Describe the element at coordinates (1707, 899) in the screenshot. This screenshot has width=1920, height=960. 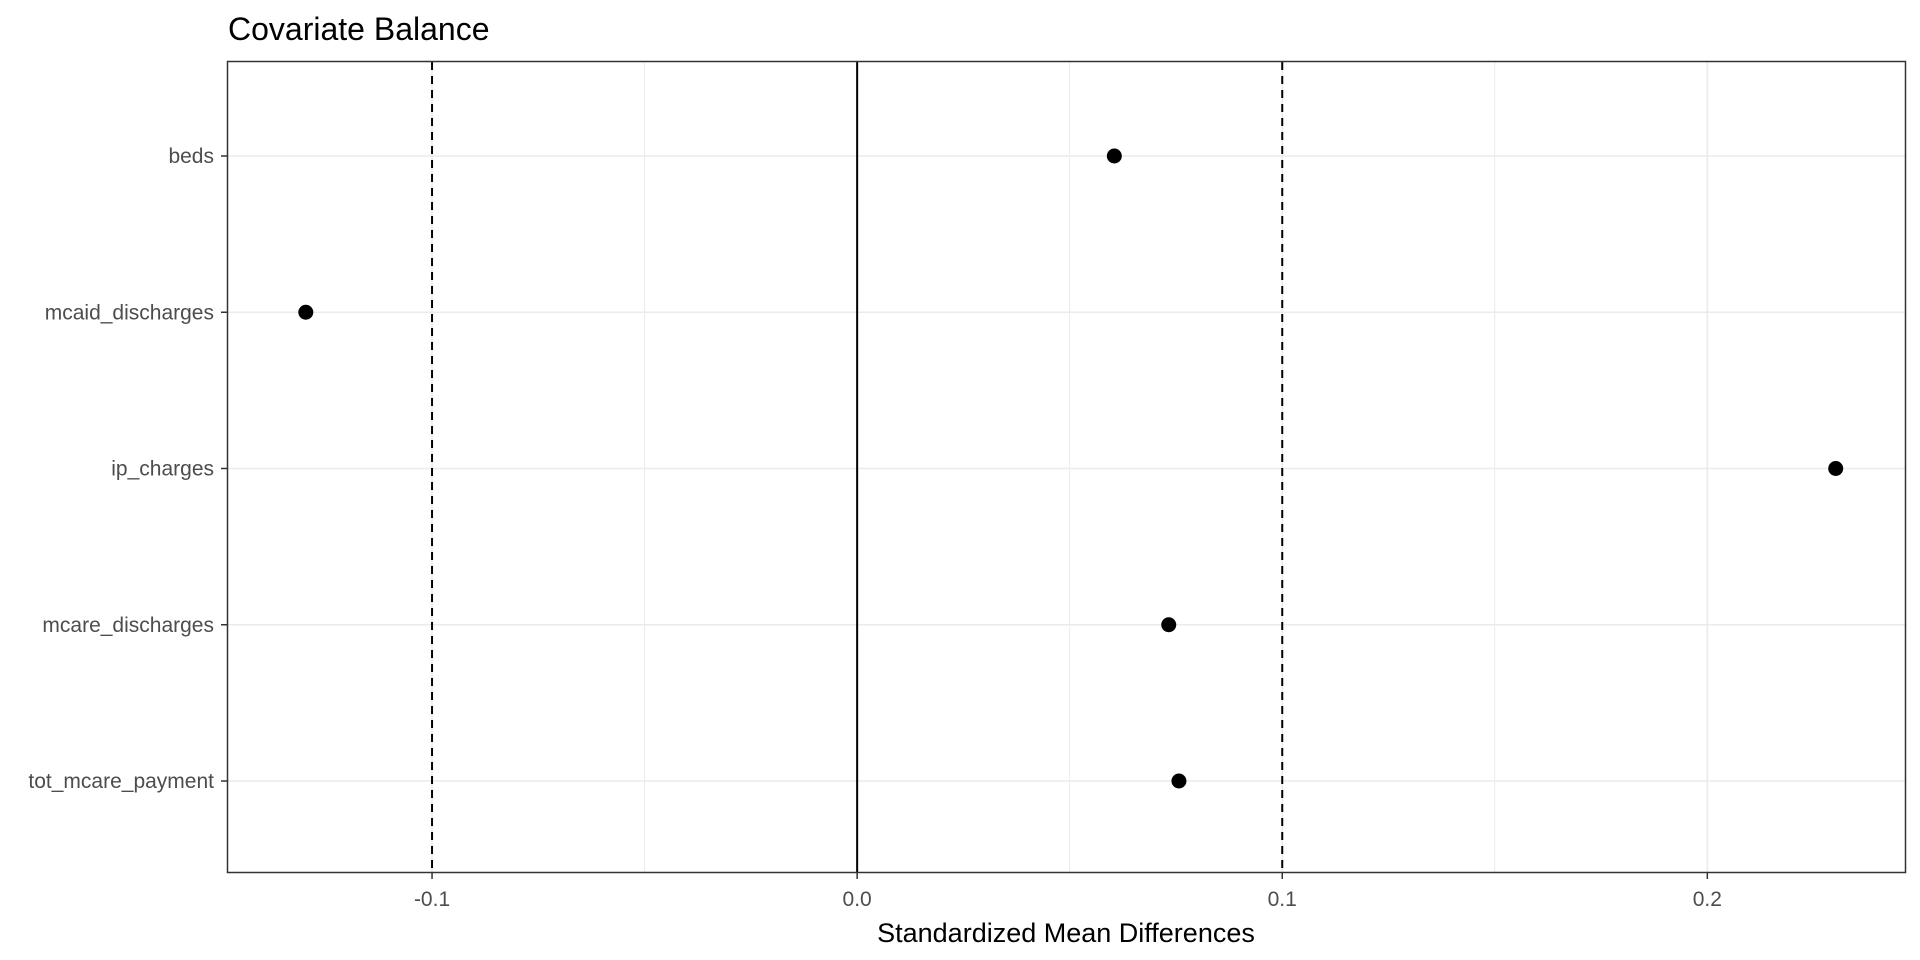
I see `x-tick-label-3: 0.2` at that location.